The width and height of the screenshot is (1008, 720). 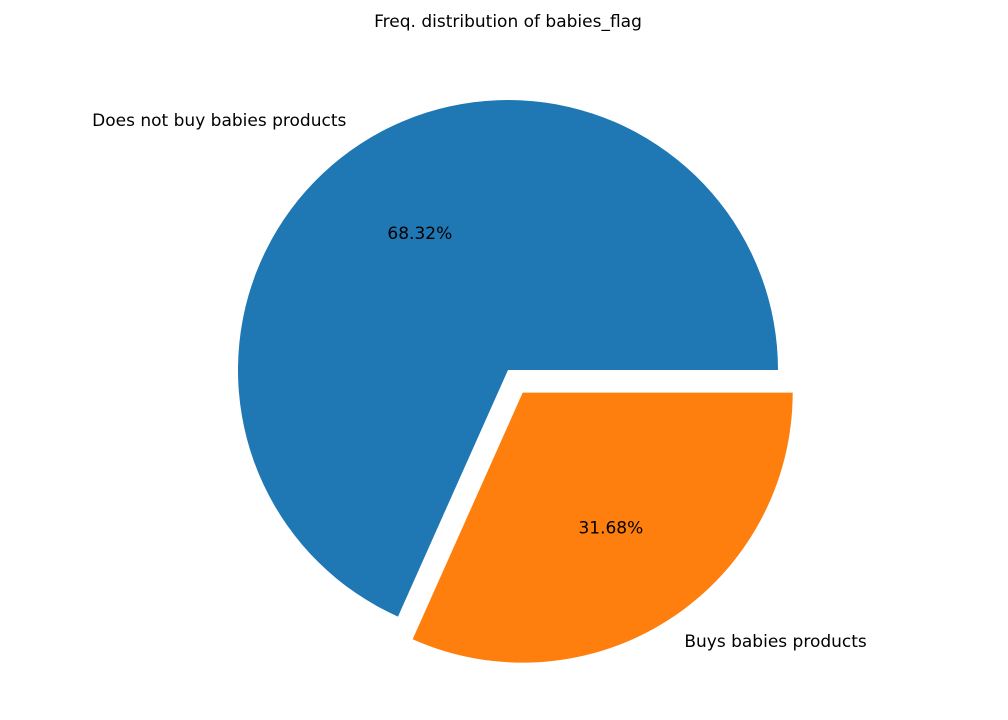 What do you see at coordinates (775, 642) in the screenshot?
I see `slice-label-1: Buys babies products` at bounding box center [775, 642].